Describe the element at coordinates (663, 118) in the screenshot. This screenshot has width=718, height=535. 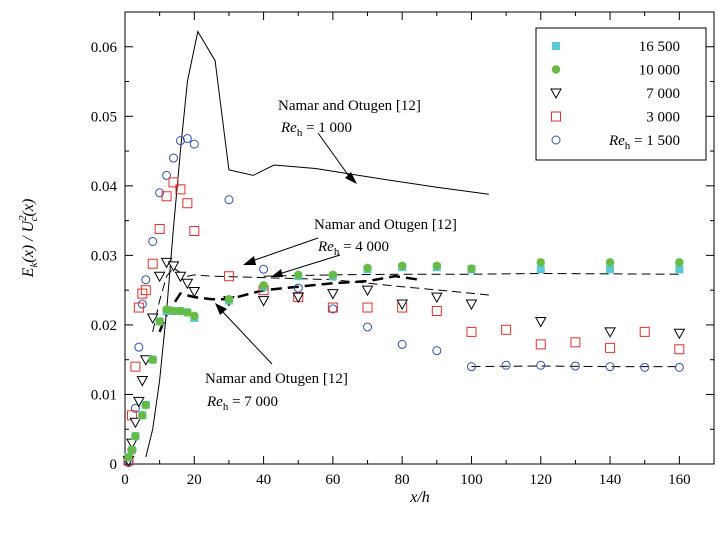
I see `legend-label: 3 000` at that location.